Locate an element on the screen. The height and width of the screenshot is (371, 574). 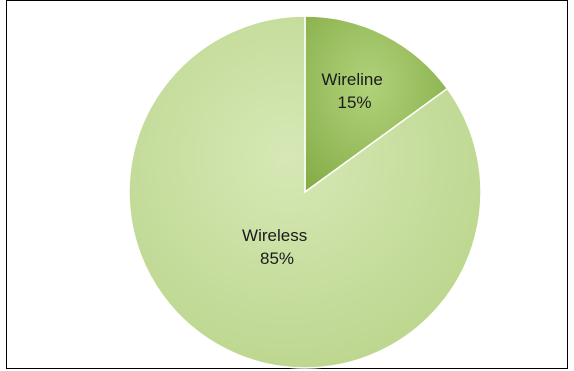
slice-label-wireless-name: Wireless is located at coordinates (274, 235).